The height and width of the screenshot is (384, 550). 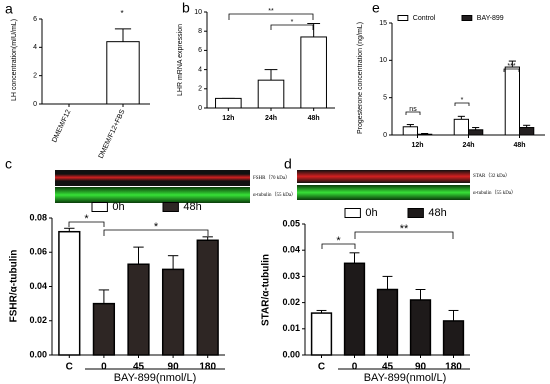 I want to click on panel-label: d, so click(x=288, y=164).